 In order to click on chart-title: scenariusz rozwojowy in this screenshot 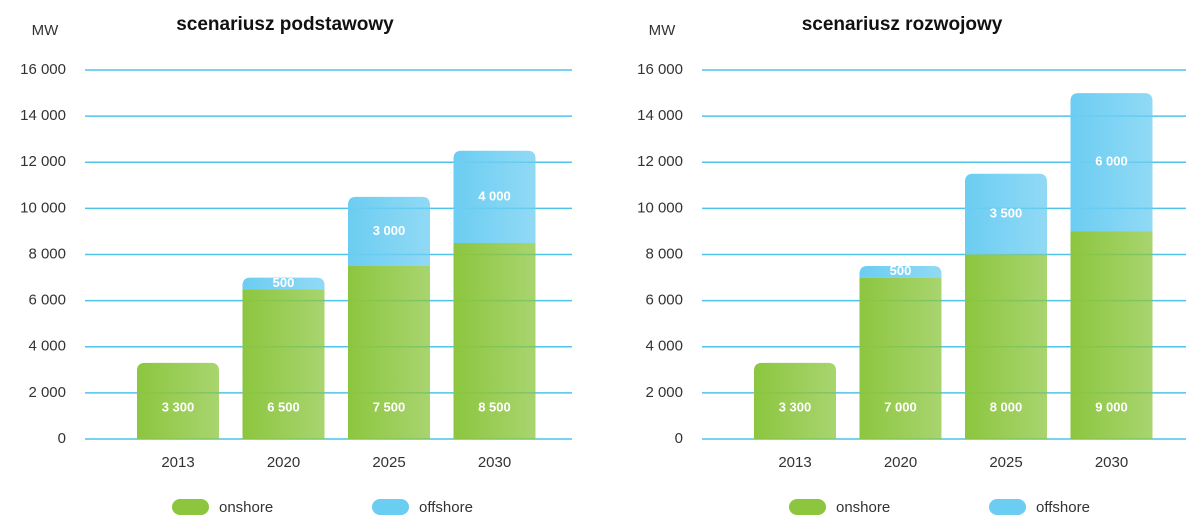, I will do `click(902, 24)`.